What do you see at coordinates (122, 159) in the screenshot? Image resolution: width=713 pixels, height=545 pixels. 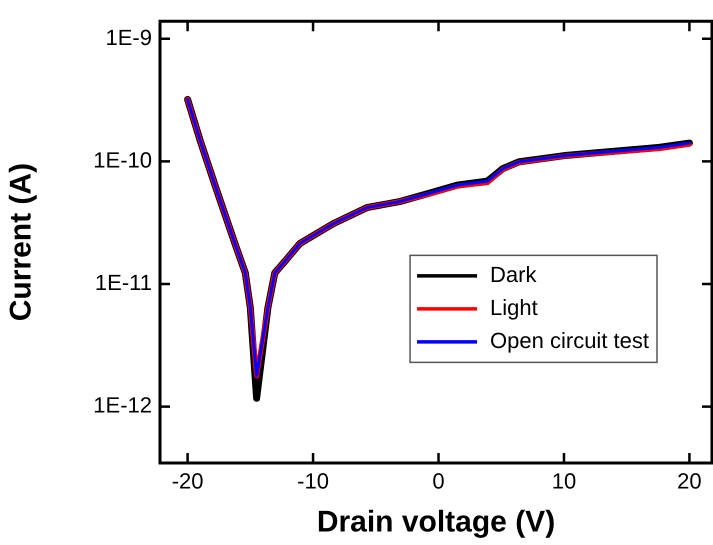 I see `y-tick-label: 1E-10` at bounding box center [122, 159].